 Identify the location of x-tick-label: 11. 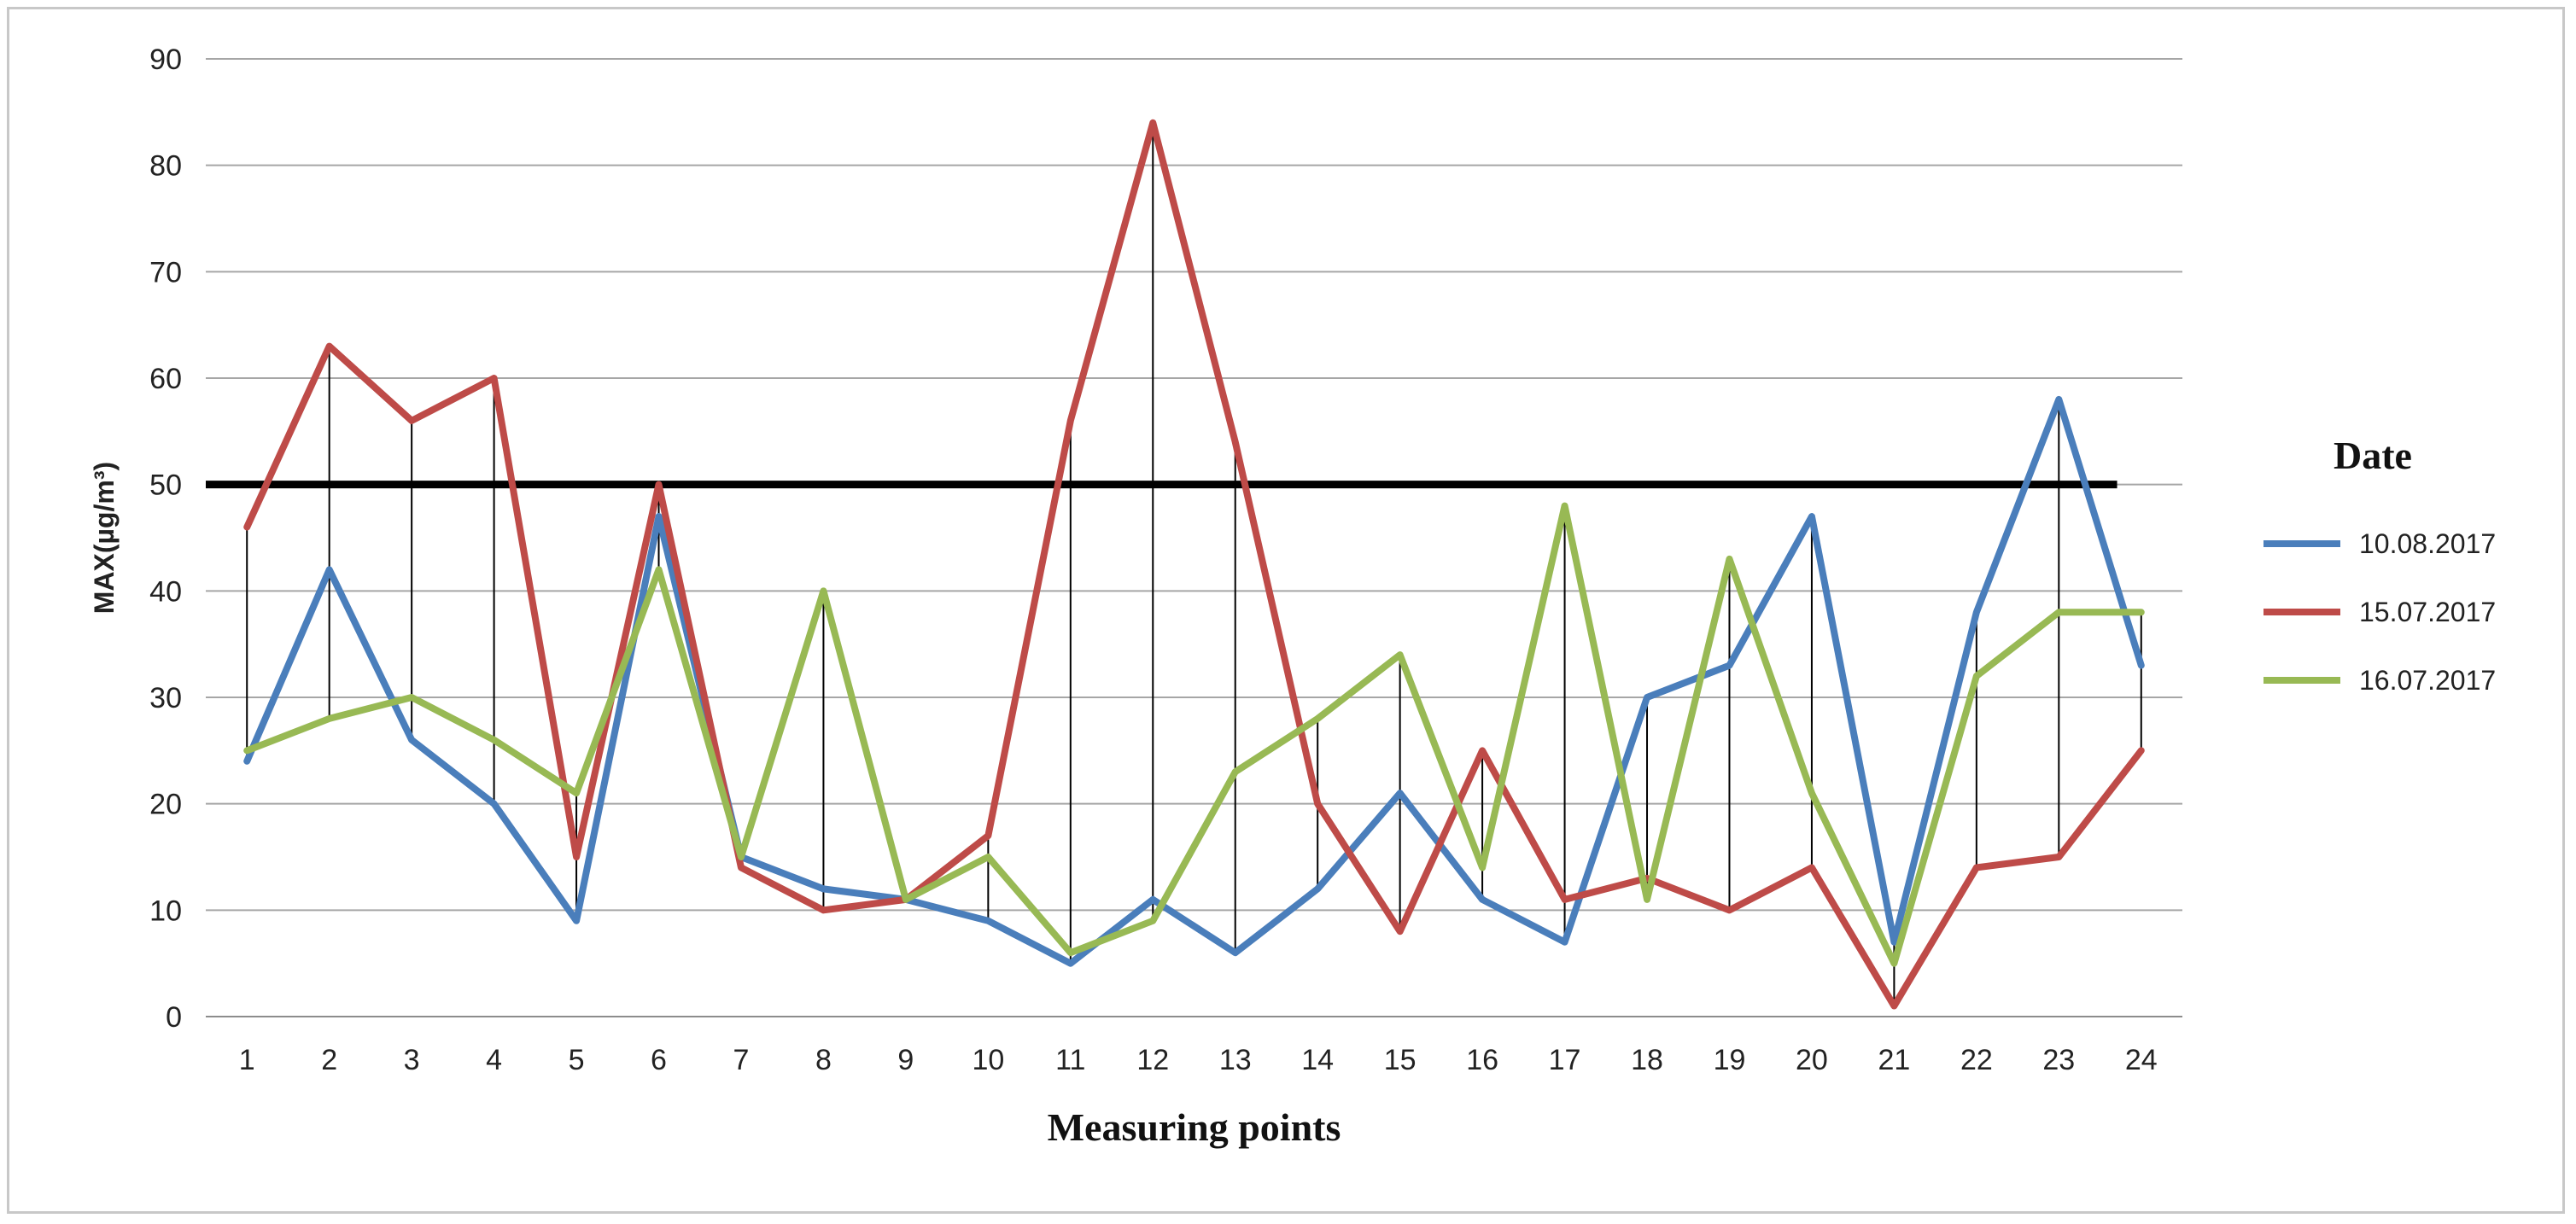
(1070, 1060).